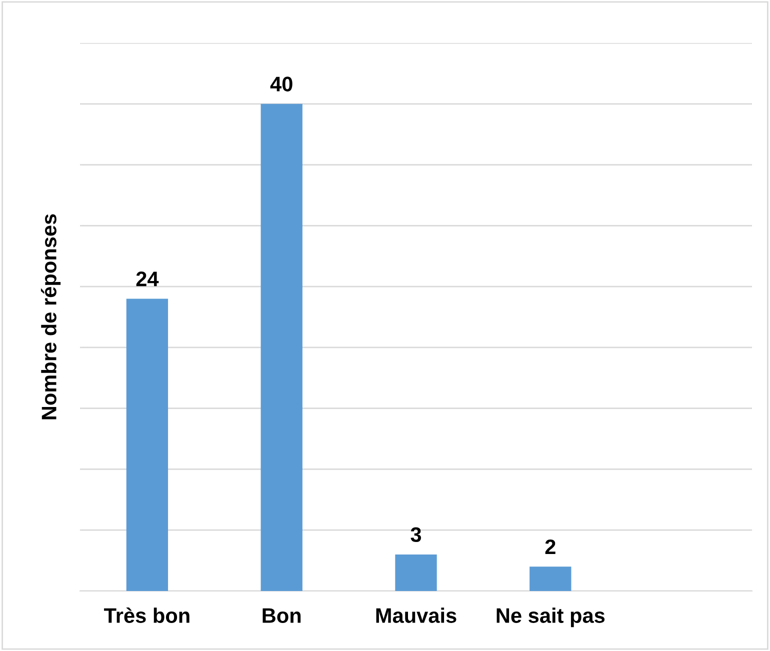 The image size is (770, 651). I want to click on x-tick-label: Mauvais, so click(416, 615).